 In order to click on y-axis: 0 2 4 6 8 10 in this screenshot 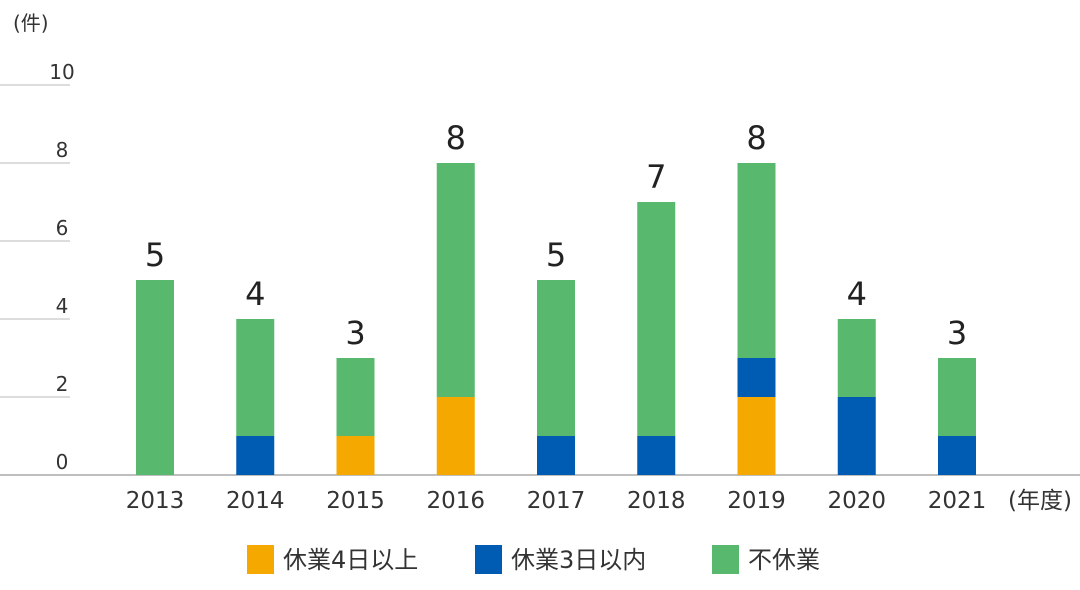, I will do `click(61, 267)`.